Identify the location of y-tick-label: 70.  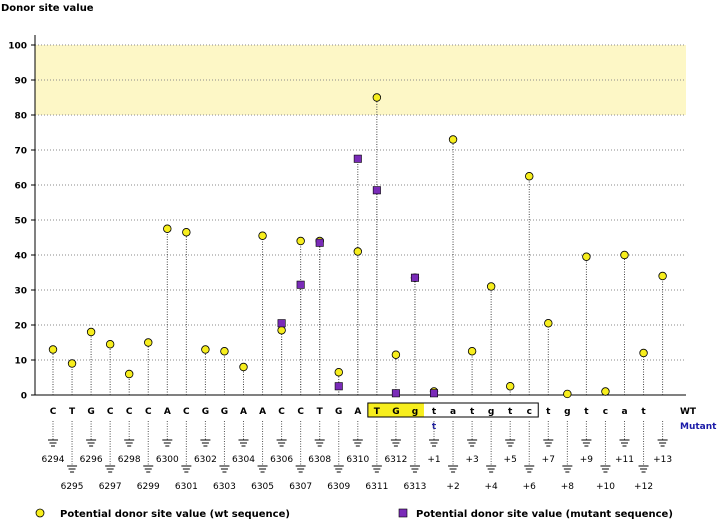
(20, 152).